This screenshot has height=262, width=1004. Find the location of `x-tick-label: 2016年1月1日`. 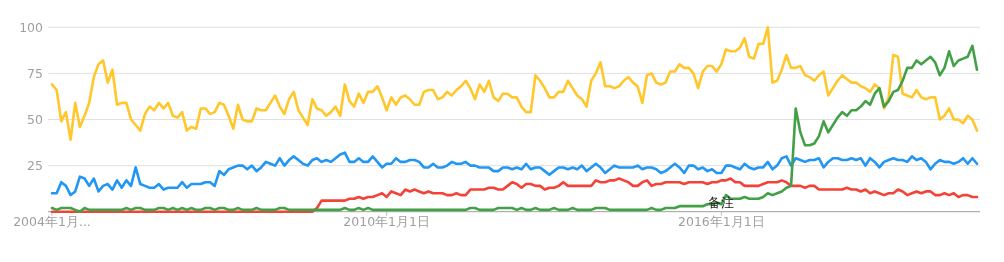

x-tick-label: 2016年1月1日 is located at coordinates (721, 221).